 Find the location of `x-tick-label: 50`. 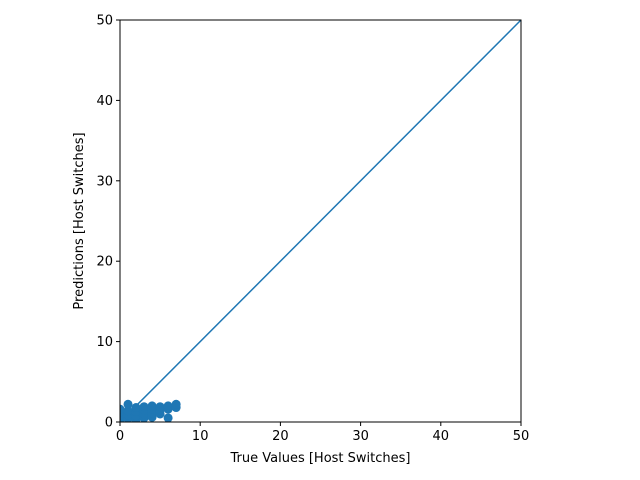

x-tick-label: 50 is located at coordinates (521, 436).